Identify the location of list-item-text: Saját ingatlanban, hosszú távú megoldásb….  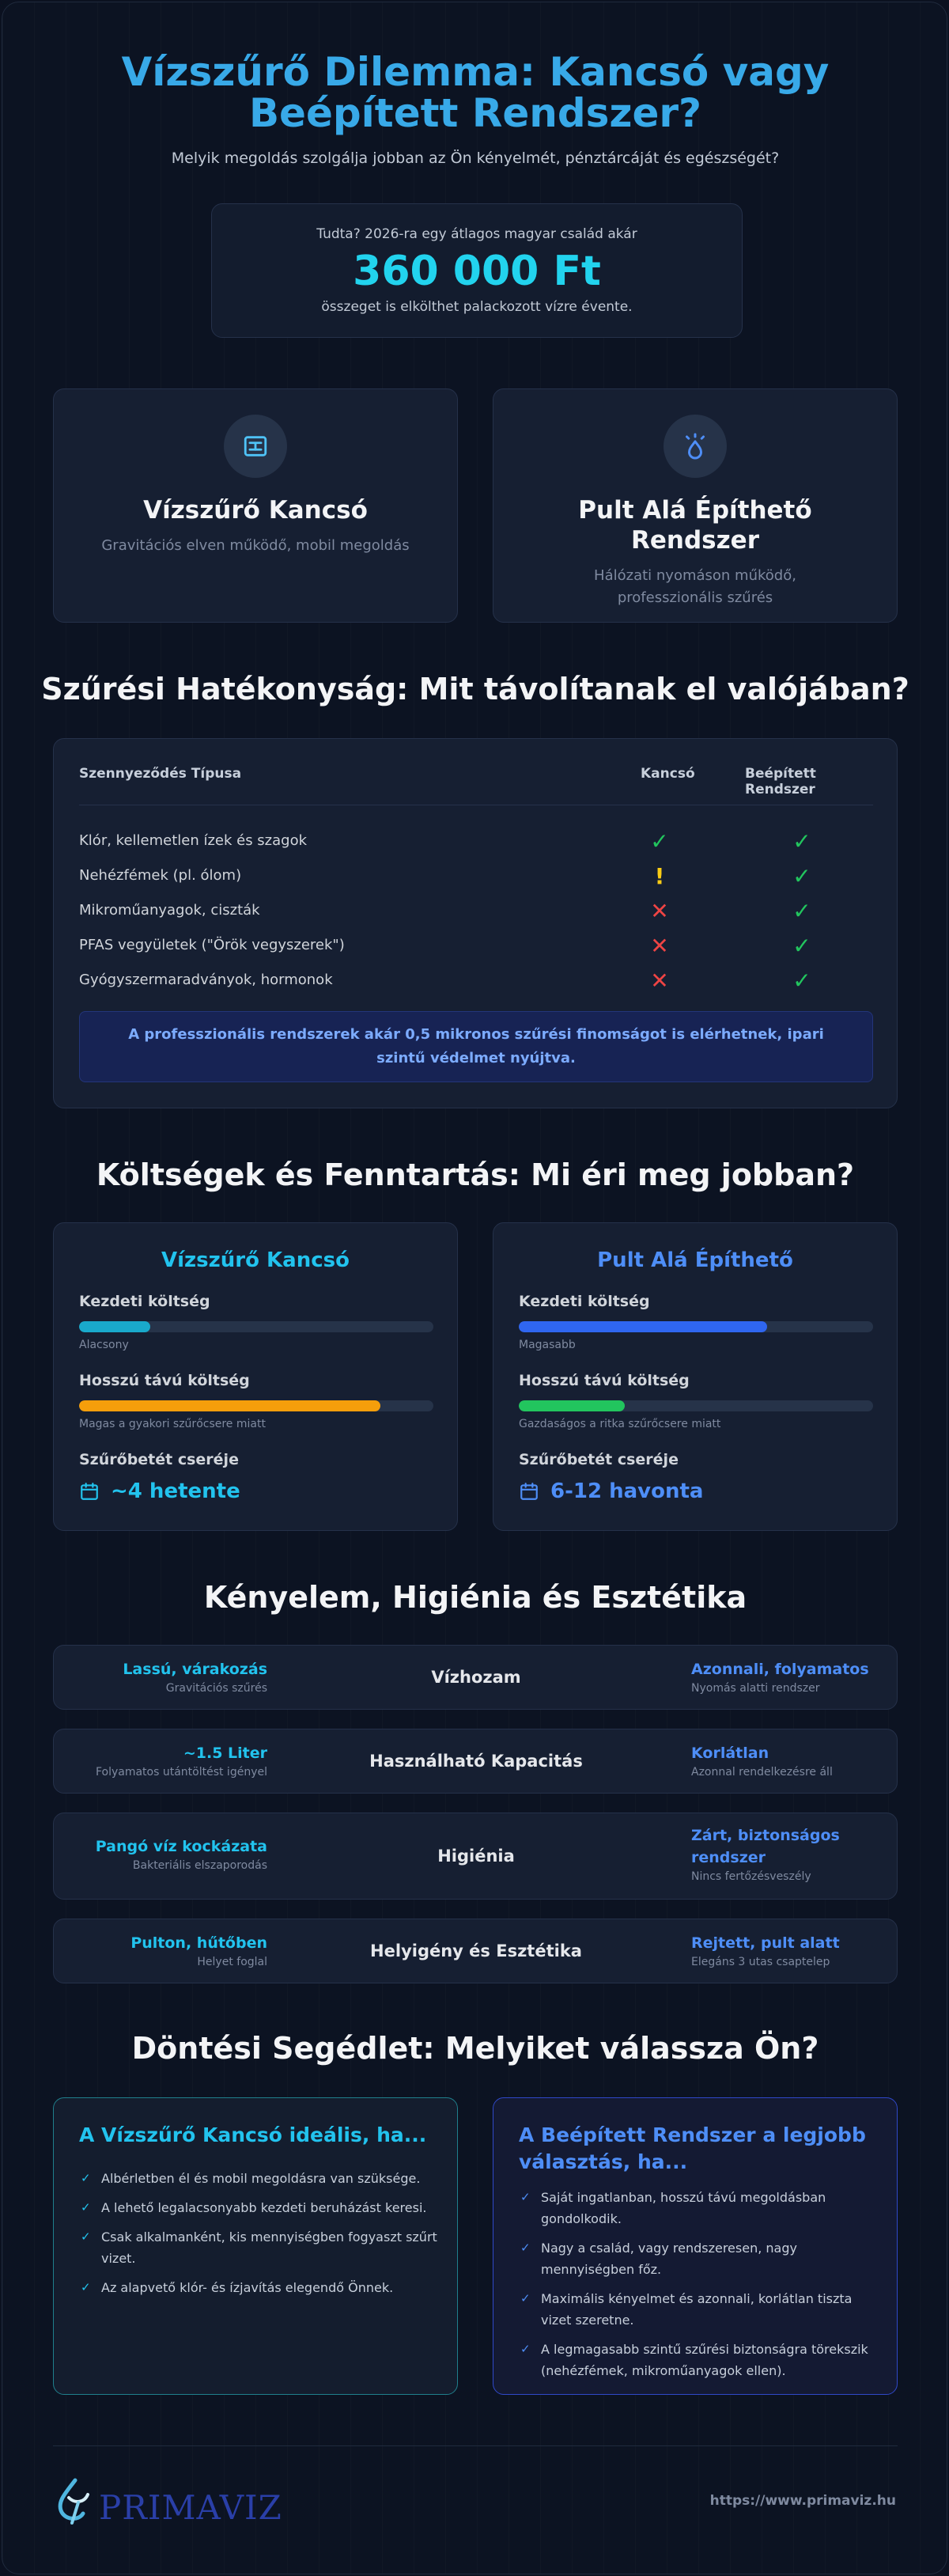
(684, 2208).